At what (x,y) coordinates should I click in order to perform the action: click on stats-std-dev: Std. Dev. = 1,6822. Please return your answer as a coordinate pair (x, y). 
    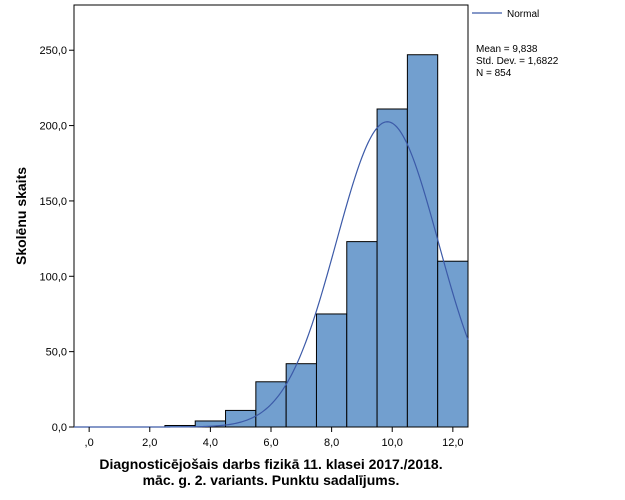
    Looking at the image, I should click on (517, 61).